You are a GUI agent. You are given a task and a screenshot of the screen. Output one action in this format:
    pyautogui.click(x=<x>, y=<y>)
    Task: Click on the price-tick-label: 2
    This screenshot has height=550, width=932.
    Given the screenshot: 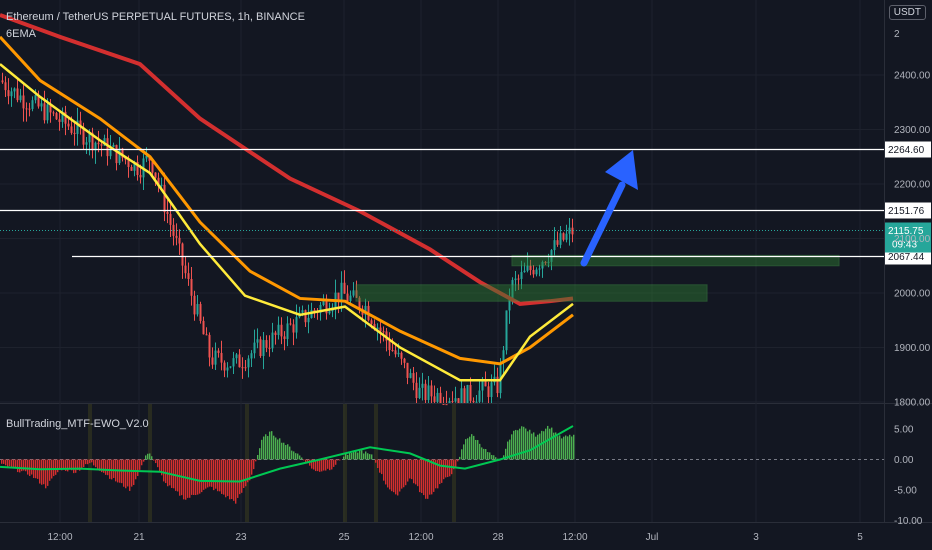 What is the action you would take?
    pyautogui.click(x=897, y=34)
    